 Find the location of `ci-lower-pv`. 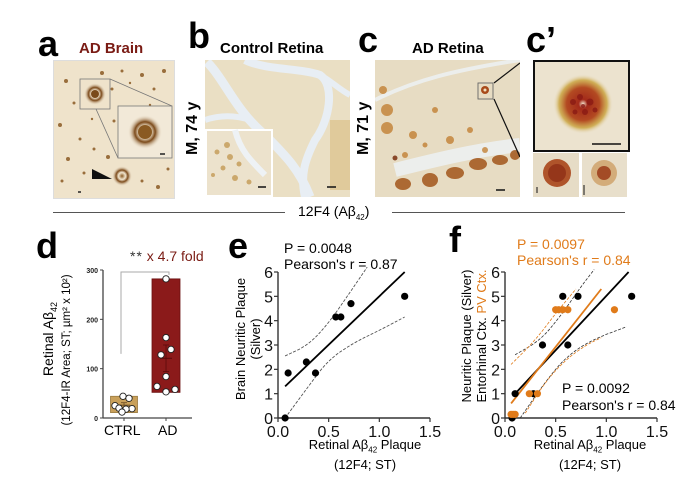

ci-lower-pv is located at coordinates (563, 375).